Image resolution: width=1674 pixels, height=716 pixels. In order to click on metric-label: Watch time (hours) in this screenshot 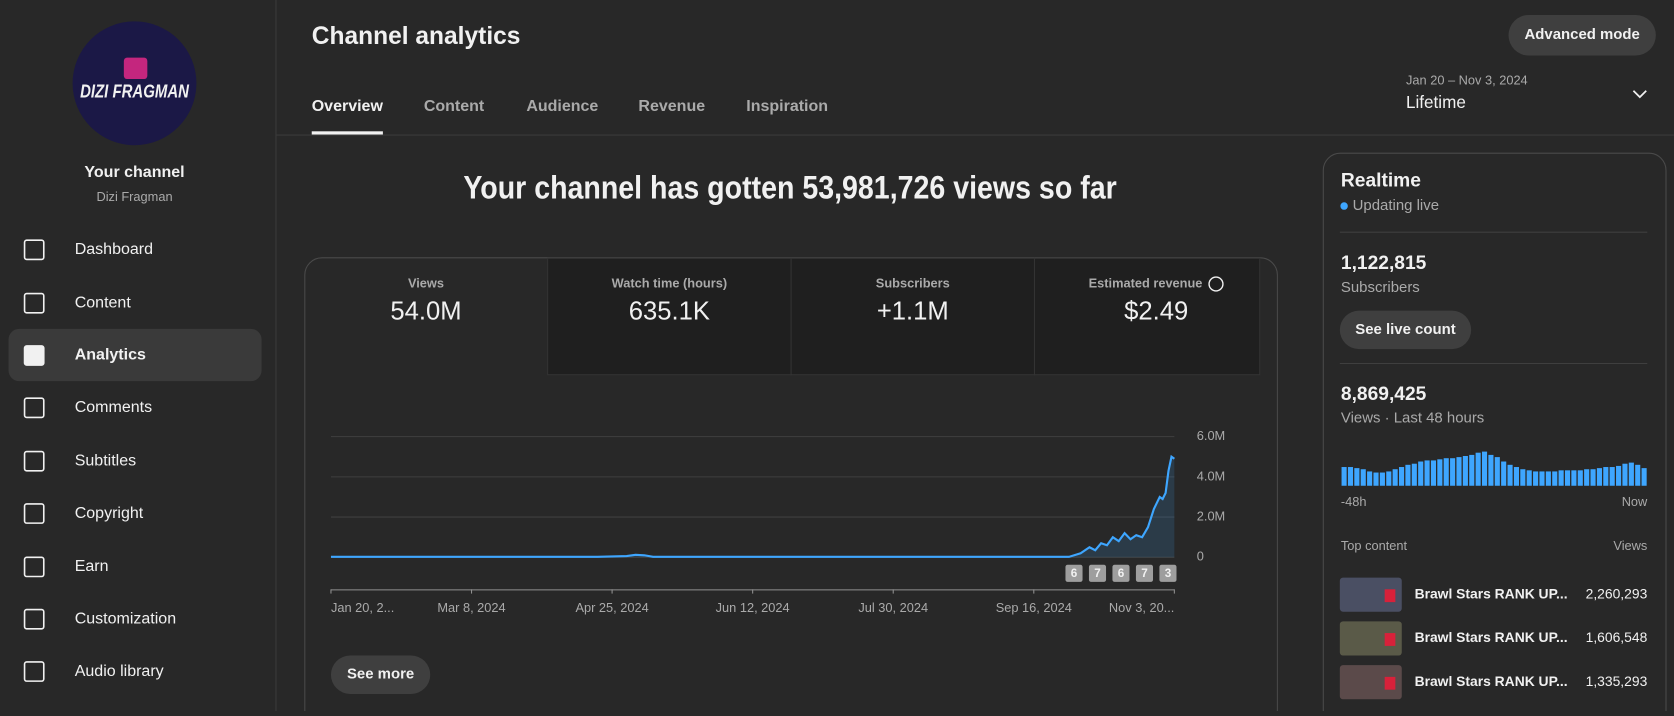, I will do `click(669, 282)`.